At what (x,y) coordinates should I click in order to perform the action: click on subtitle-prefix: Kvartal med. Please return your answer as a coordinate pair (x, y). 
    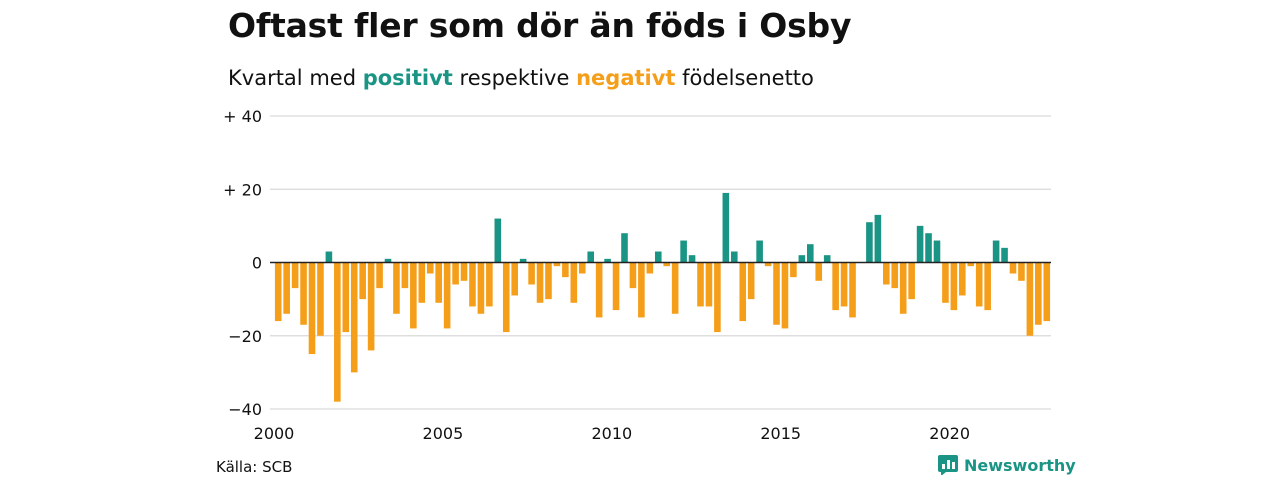
    Looking at the image, I should click on (292, 78).